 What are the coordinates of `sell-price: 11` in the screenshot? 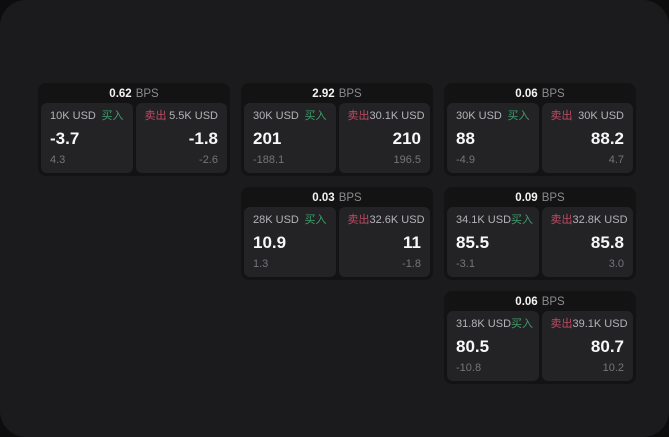 It's located at (412, 242).